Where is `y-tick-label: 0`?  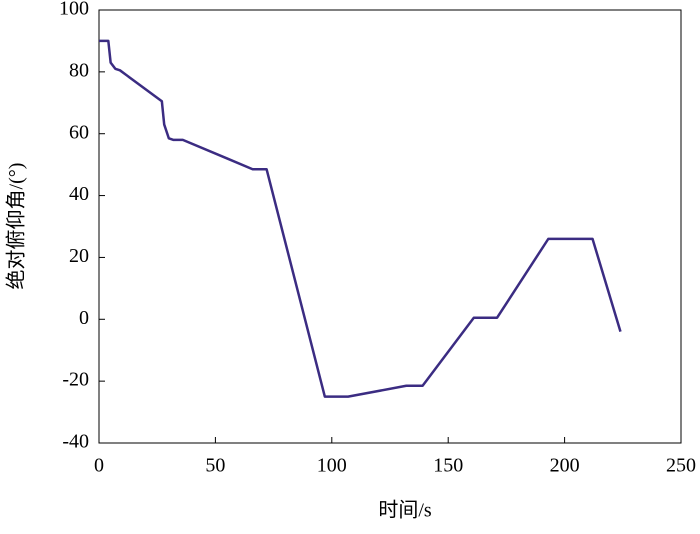
y-tick-label: 0 is located at coordinates (84, 318).